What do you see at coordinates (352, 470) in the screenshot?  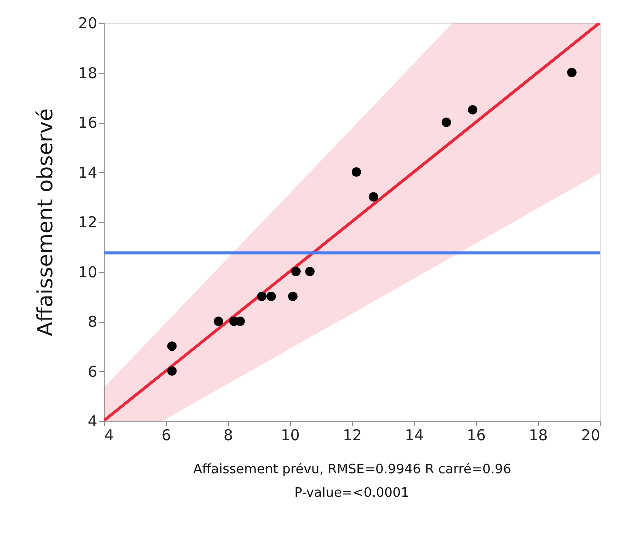 I see `x-axis-title: Affaissement prévu, RMSE=0.9946 R carré=0.96` at bounding box center [352, 470].